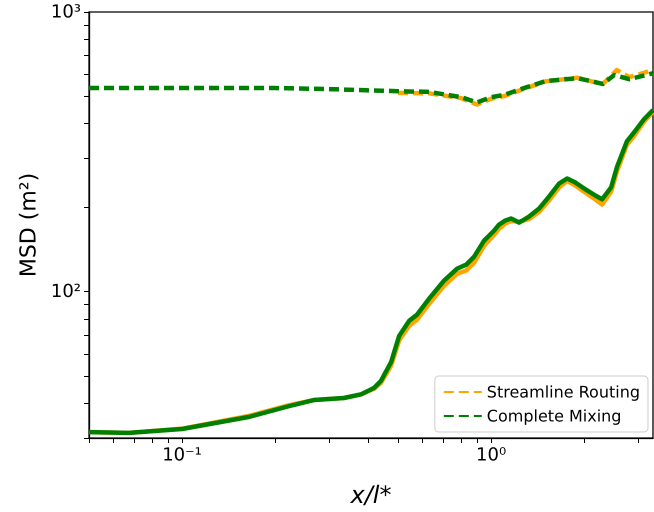 The height and width of the screenshot is (512, 654). Describe the element at coordinates (65, 12) in the screenshot. I see `y-tick-label: 10³` at that location.